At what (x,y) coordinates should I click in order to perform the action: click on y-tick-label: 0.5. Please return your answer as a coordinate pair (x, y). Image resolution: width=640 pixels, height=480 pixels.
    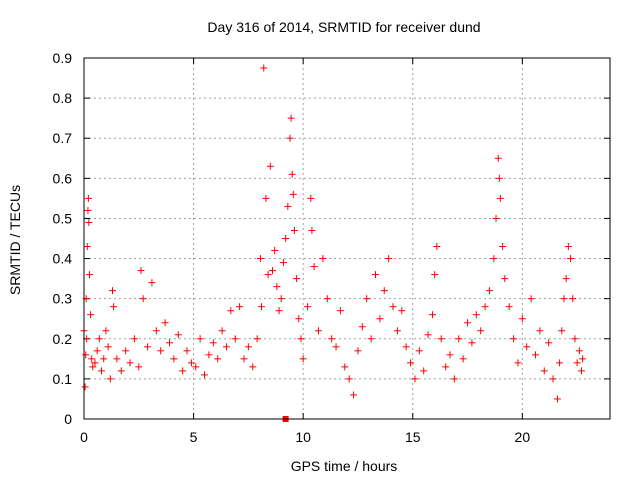
    Looking at the image, I should click on (63, 218).